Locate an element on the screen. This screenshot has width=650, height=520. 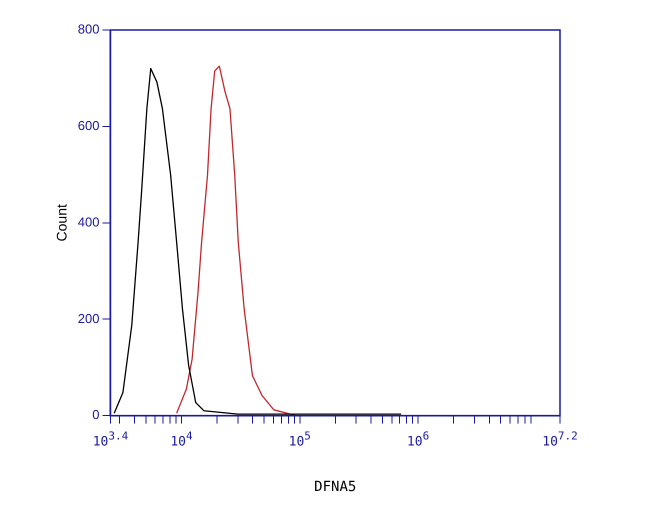
y-tick-label: 200 is located at coordinates (89, 318).